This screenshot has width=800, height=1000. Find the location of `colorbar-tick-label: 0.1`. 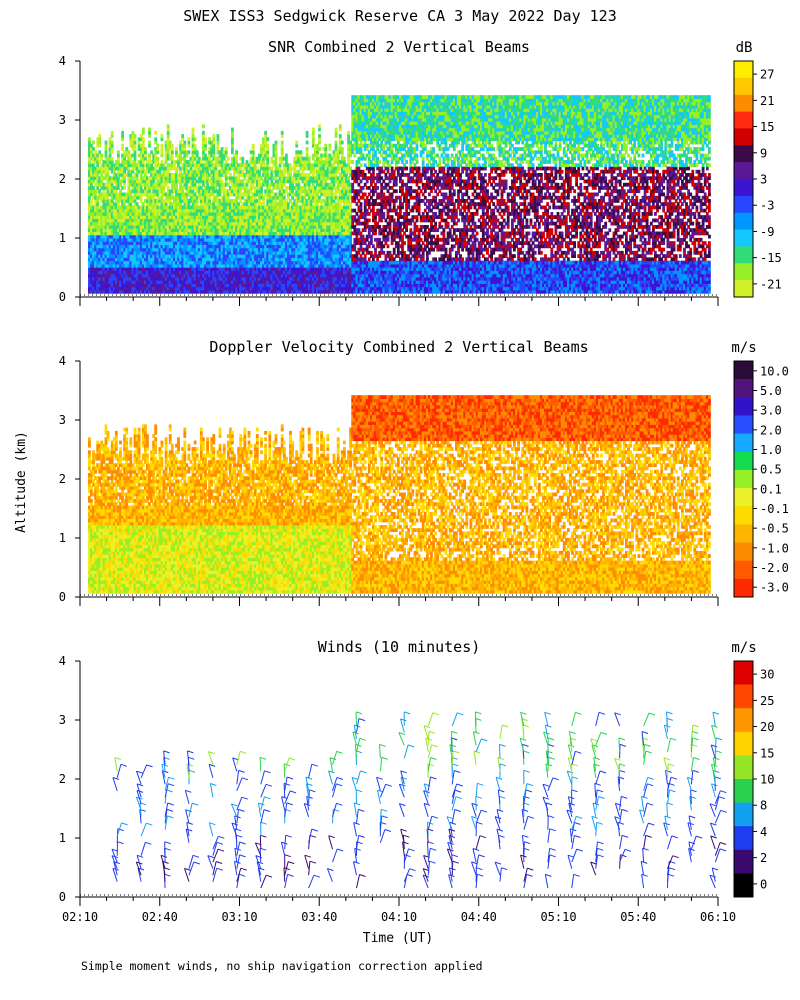

colorbar-tick-label: 0.1 is located at coordinates (771, 489).